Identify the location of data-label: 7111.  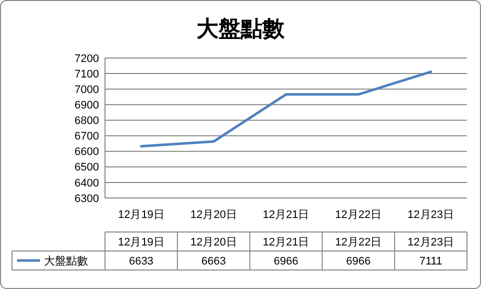
(430, 261).